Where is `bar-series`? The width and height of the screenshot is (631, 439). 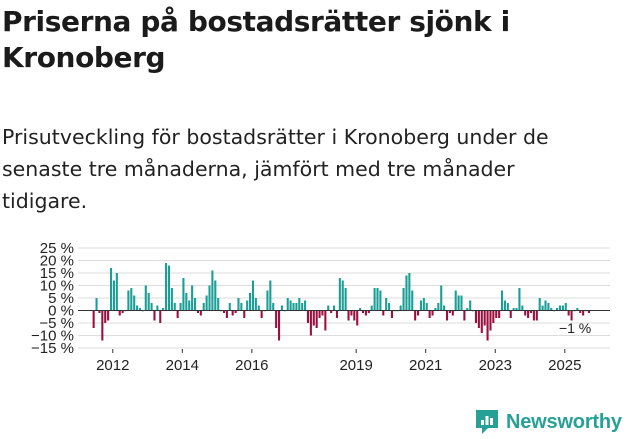
bar-series is located at coordinates (341, 302).